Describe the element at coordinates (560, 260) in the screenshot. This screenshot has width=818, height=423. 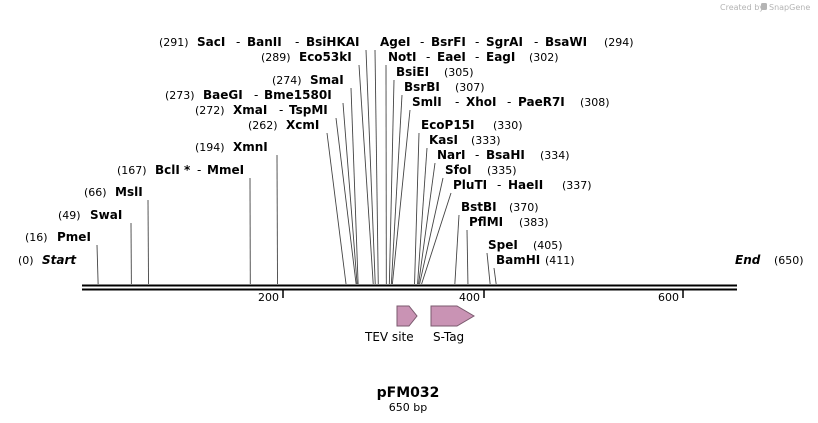
I see `site-bamhi-pos: (411)` at that location.